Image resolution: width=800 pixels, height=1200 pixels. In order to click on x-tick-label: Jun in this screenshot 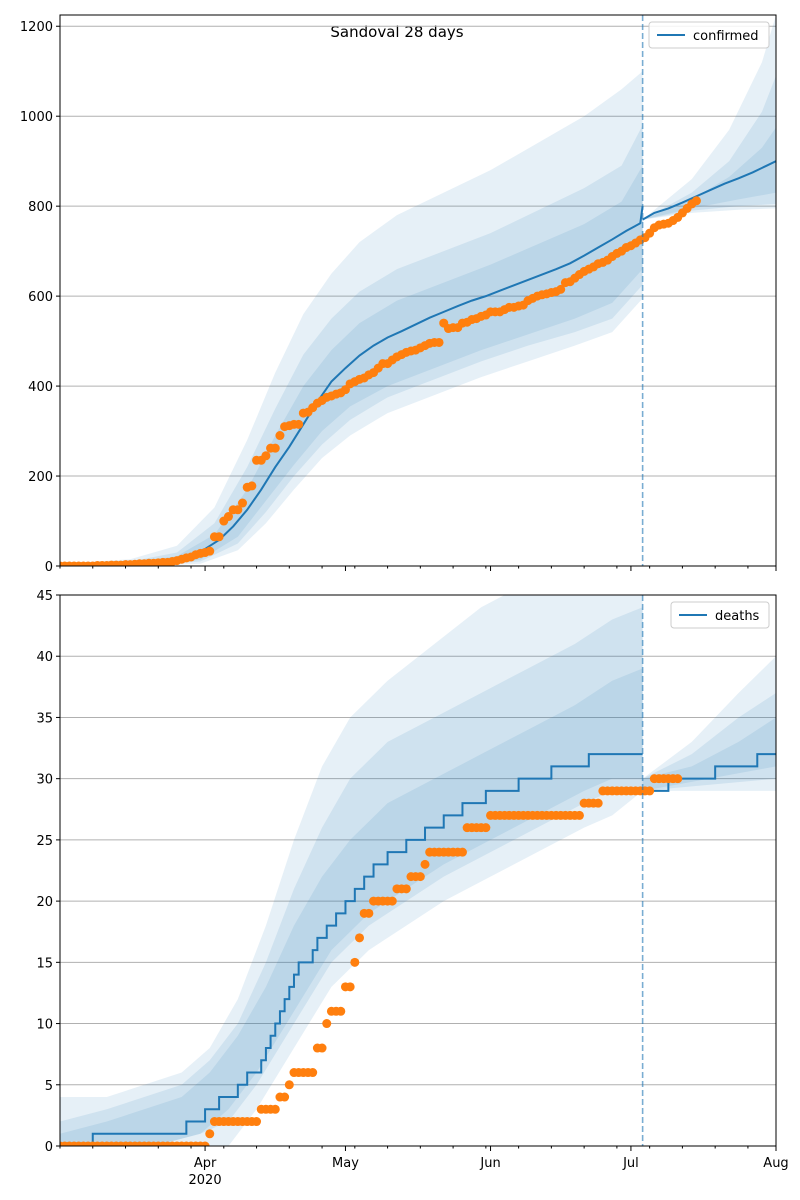, I will do `click(489, 1163)`.